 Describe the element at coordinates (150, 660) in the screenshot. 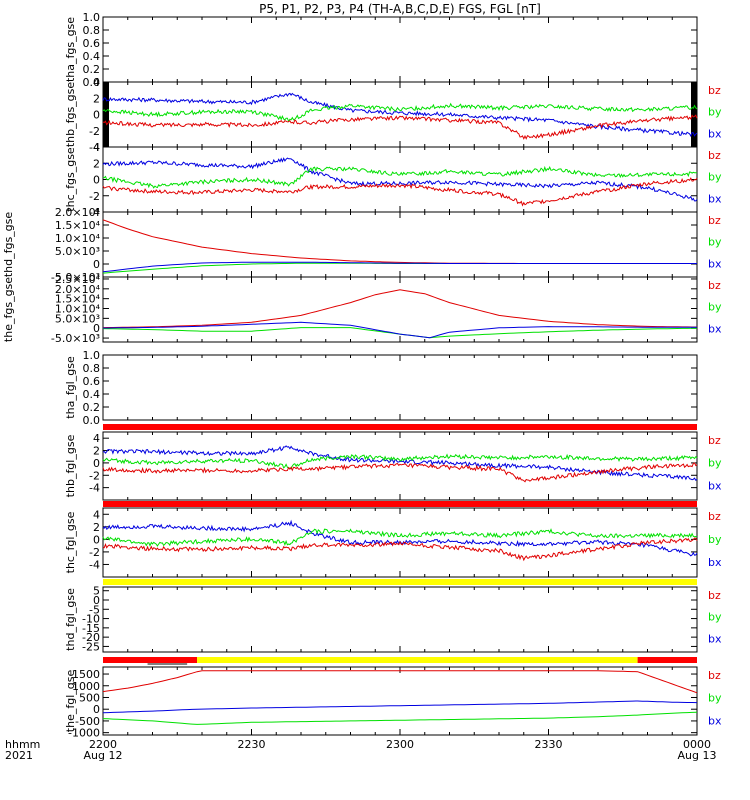

I see `flag-bar-red` at that location.